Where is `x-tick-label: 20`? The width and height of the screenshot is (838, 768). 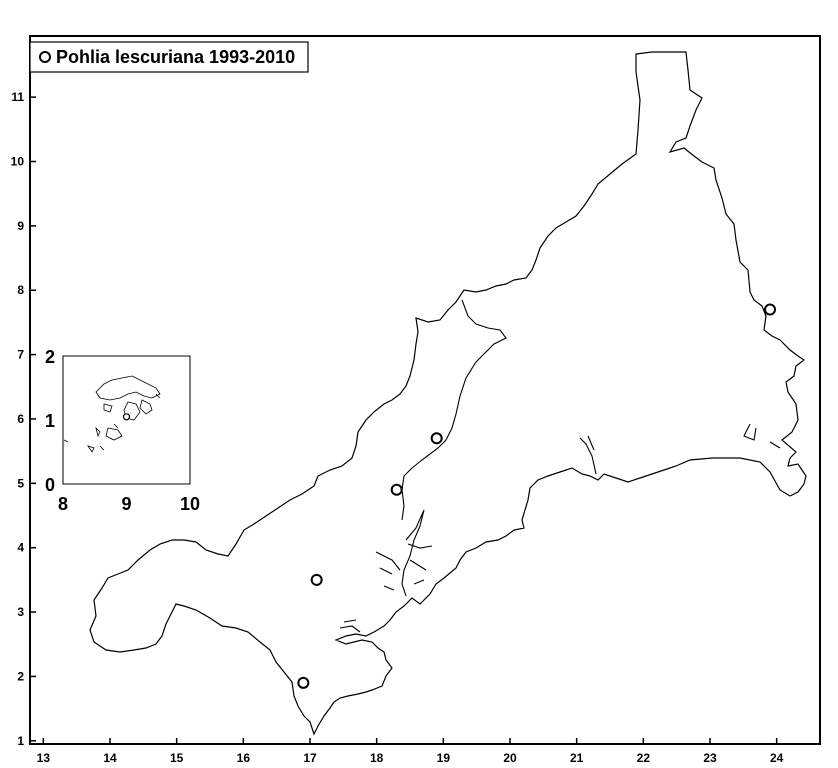
x-tick-label: 20 is located at coordinates (510, 758).